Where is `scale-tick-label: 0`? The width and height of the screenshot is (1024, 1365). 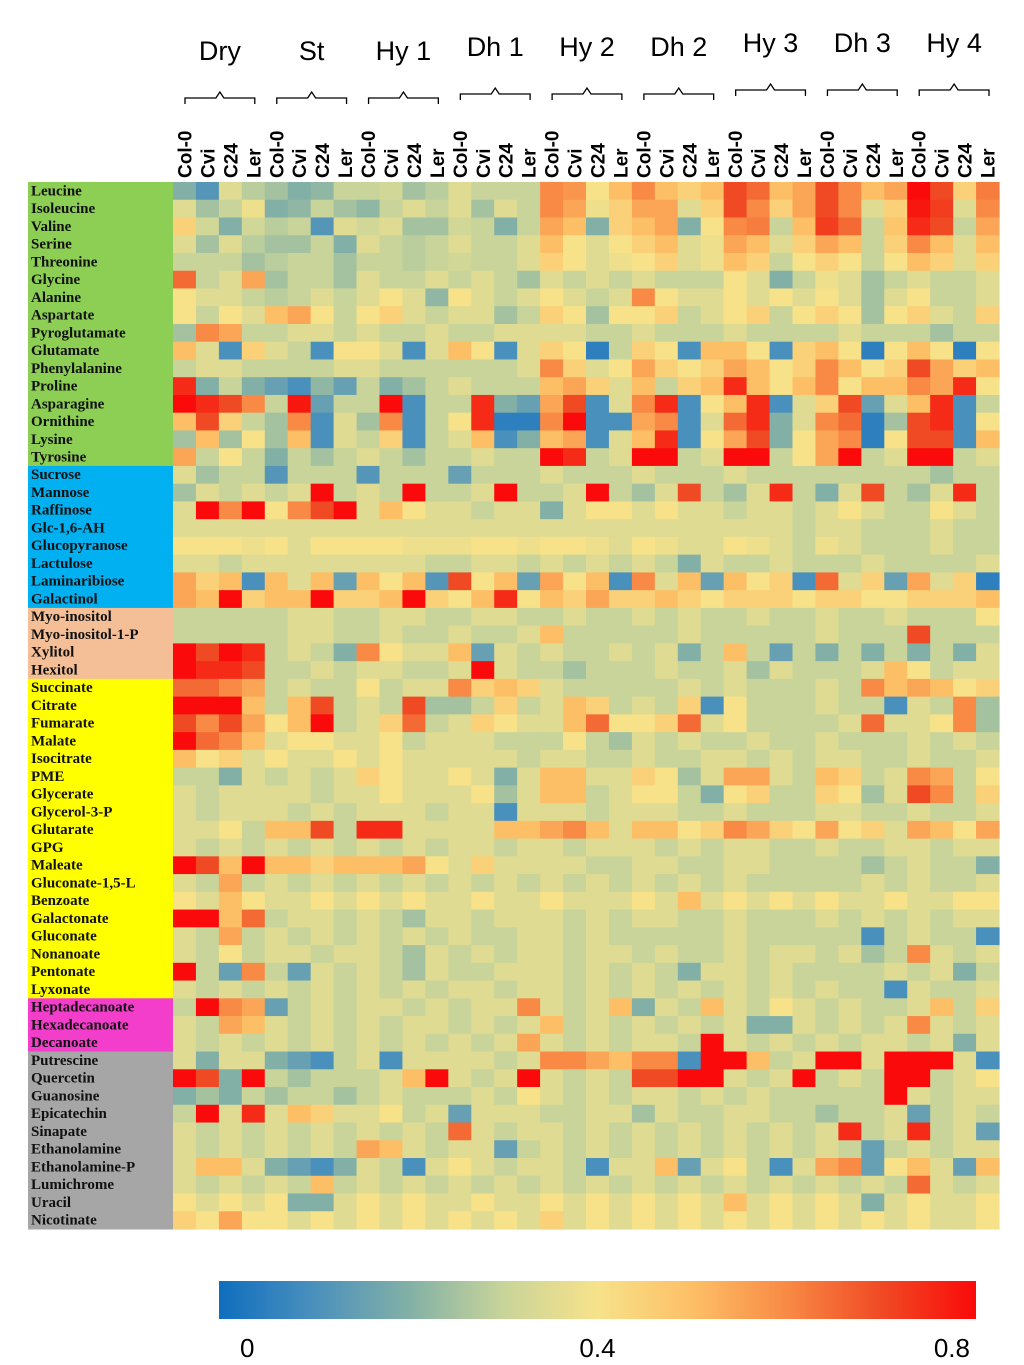 scale-tick-label: 0 is located at coordinates (247, 1348).